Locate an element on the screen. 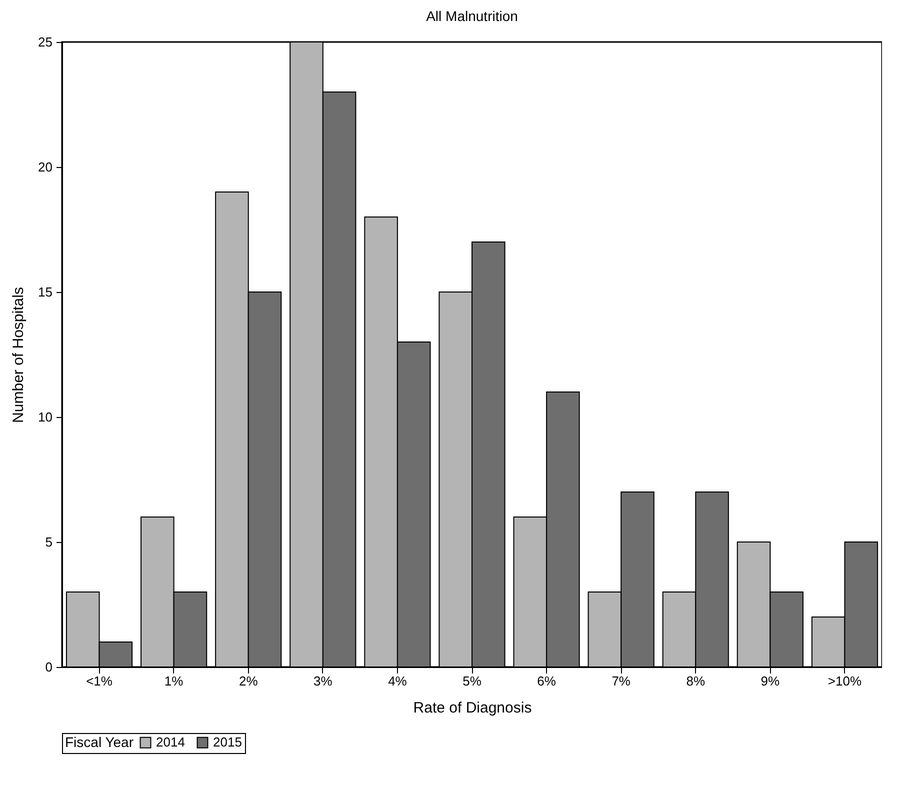 This screenshot has height=790, width=920. y-tick-label: 25 is located at coordinates (45, 42).